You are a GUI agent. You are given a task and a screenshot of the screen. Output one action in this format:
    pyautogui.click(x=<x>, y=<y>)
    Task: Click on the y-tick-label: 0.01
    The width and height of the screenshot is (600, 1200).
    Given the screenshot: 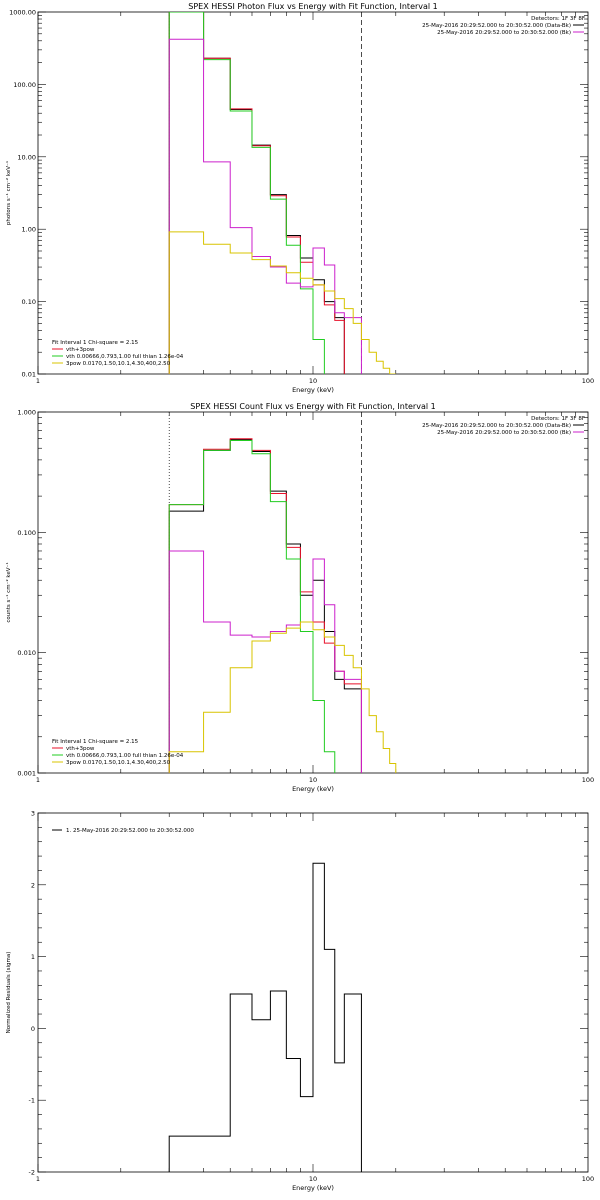 What is the action you would take?
    pyautogui.click(x=29, y=375)
    